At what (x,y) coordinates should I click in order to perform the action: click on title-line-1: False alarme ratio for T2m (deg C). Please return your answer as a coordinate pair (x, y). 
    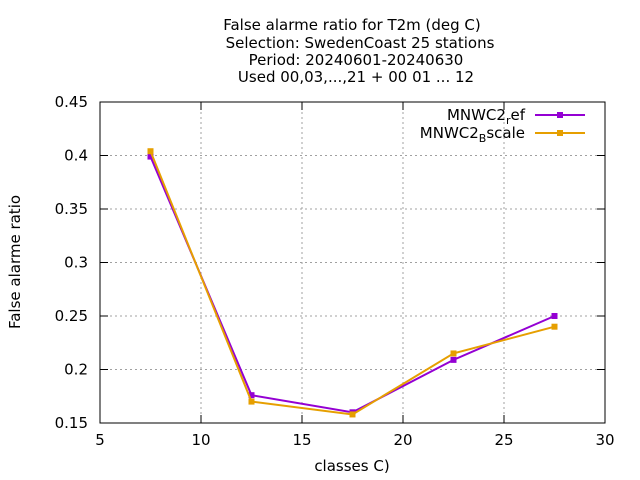
    Looking at the image, I should click on (352, 25).